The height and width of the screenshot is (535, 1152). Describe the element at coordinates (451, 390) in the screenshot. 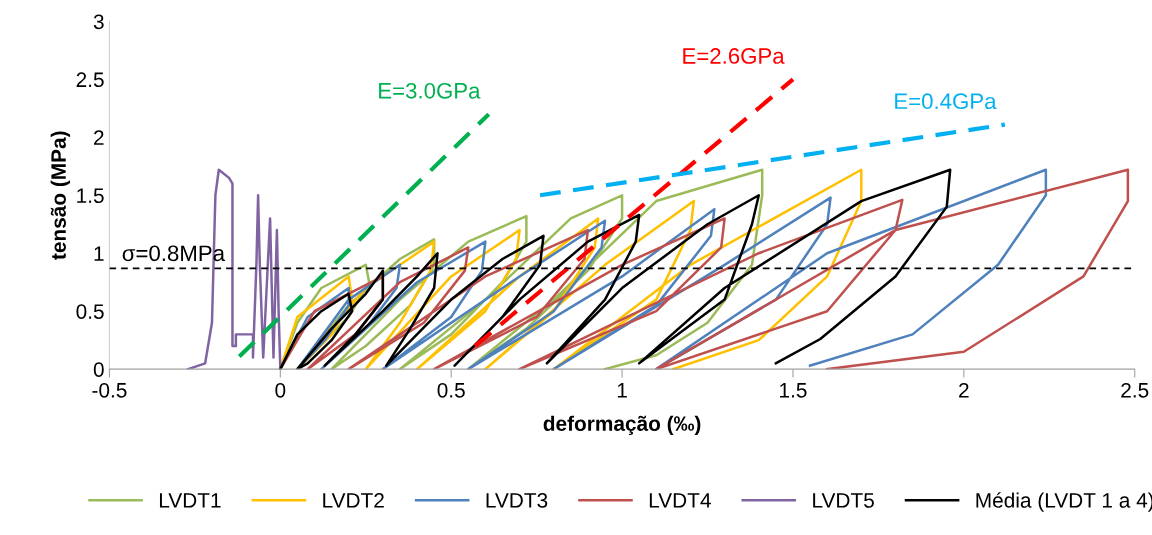

I see `x-tick-label: 0.5` at that location.